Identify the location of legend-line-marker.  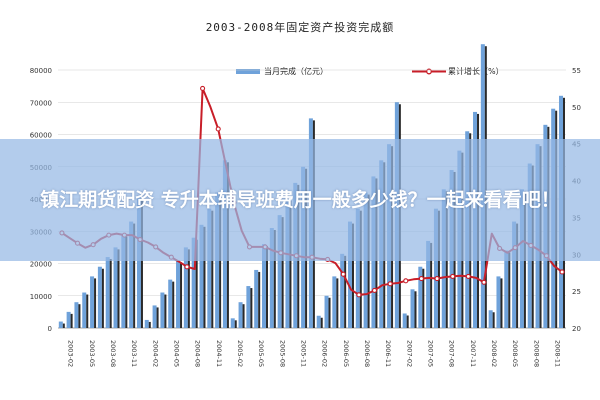
(429, 71).